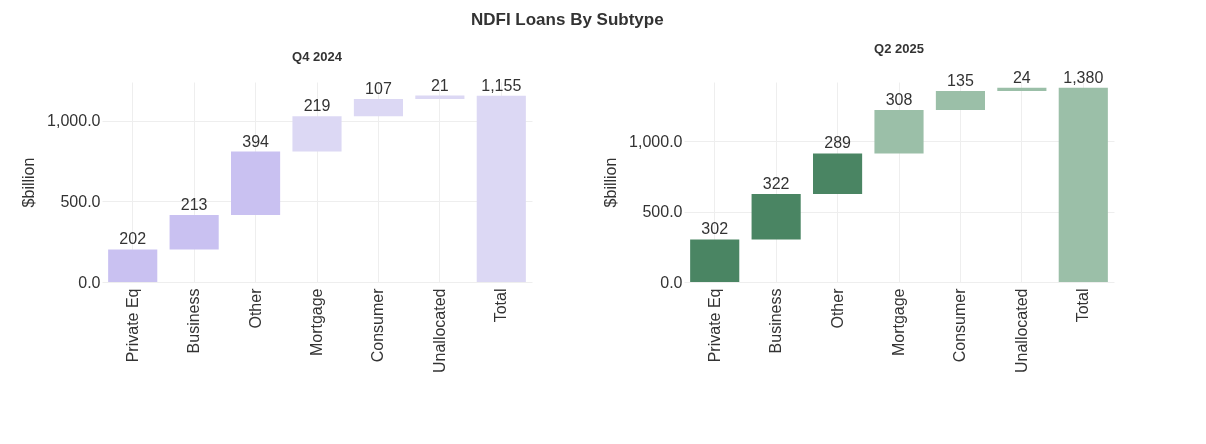 The width and height of the screenshot is (1206, 444). I want to click on data-label: 1,155, so click(501, 85).